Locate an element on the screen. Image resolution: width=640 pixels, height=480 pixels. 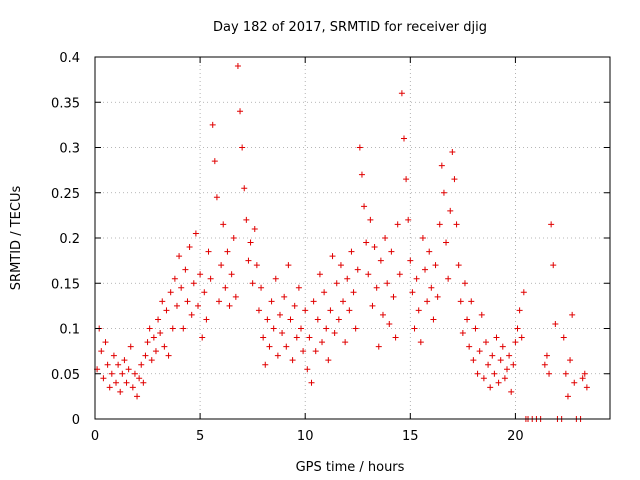
x-tick-label: 5 is located at coordinates (200, 436).